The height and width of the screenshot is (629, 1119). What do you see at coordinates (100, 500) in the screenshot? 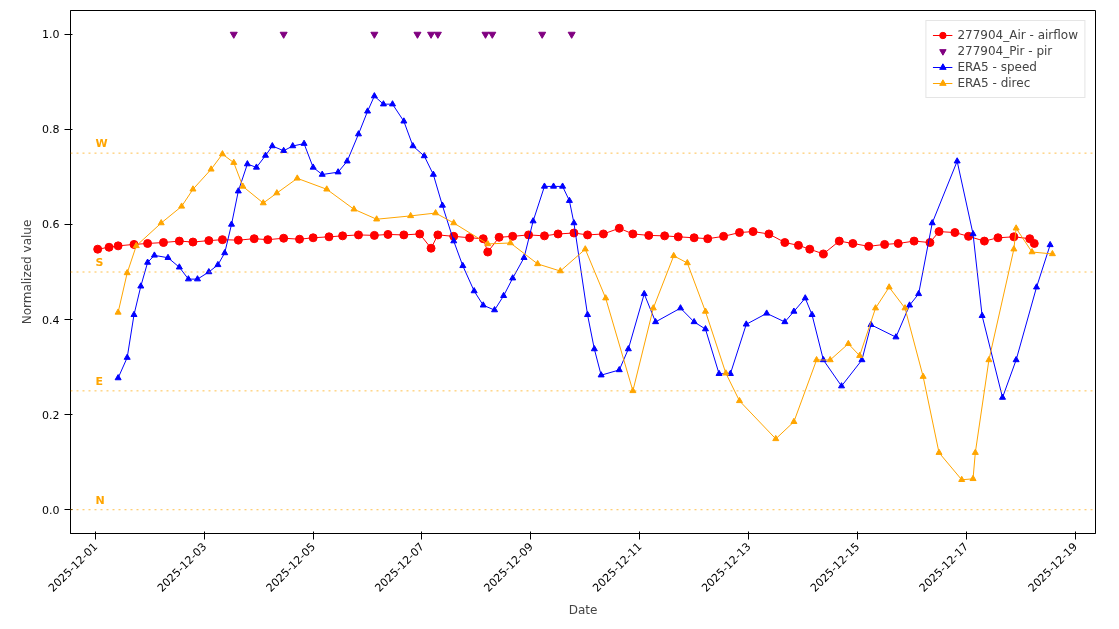
I see `ref-line-label: N` at bounding box center [100, 500].